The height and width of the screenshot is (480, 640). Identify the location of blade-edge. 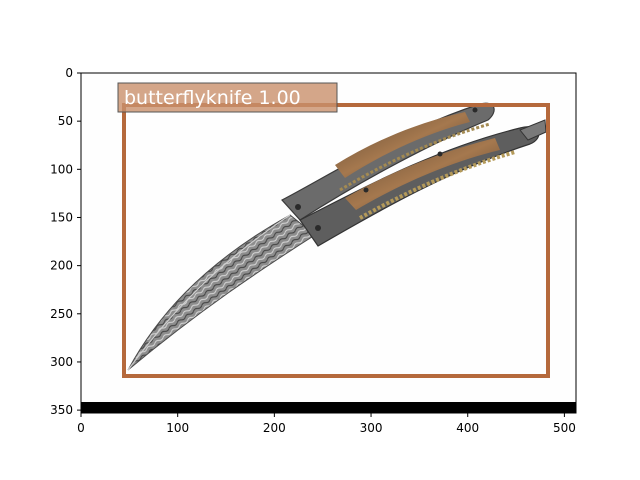
(209, 292).